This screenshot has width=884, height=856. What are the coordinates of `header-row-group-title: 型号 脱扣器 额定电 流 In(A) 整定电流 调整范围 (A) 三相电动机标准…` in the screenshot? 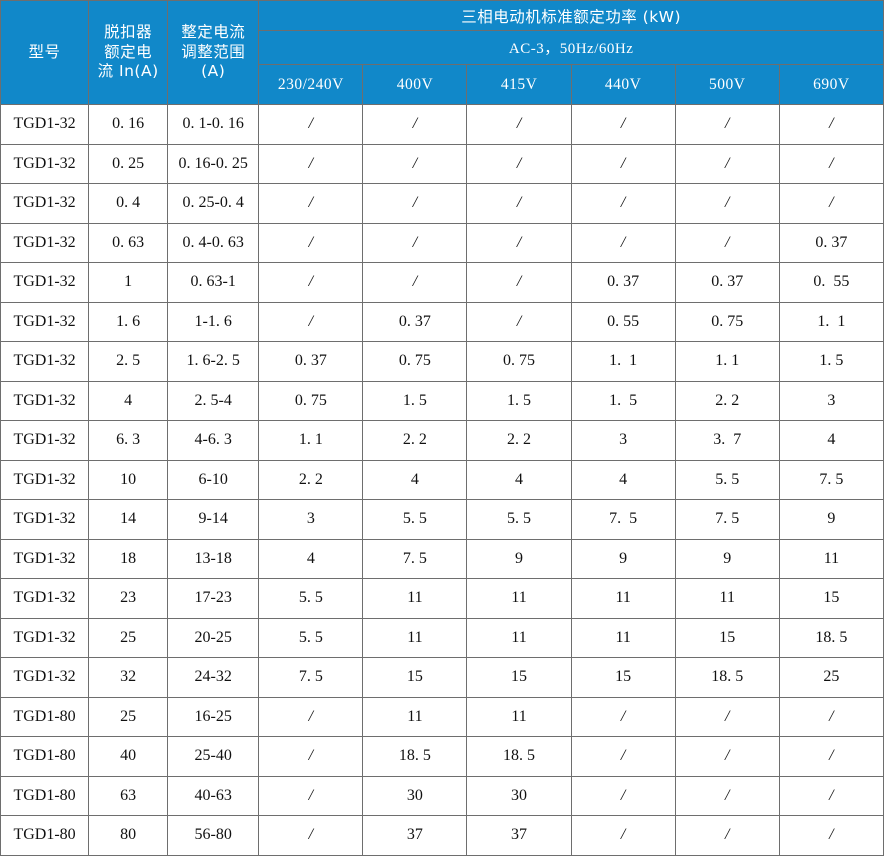 It's located at (442, 52).